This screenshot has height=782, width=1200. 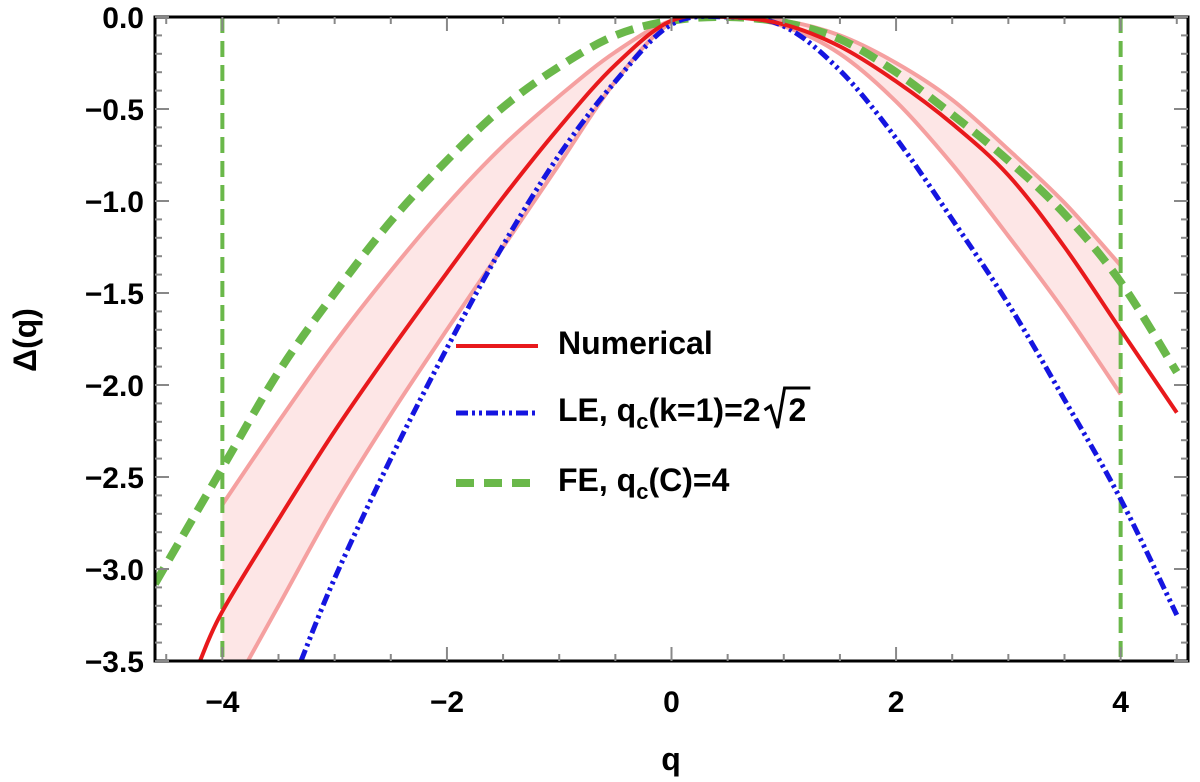 What do you see at coordinates (688, 480) in the screenshot?
I see `legend-fe-tail: (C)=4` at bounding box center [688, 480].